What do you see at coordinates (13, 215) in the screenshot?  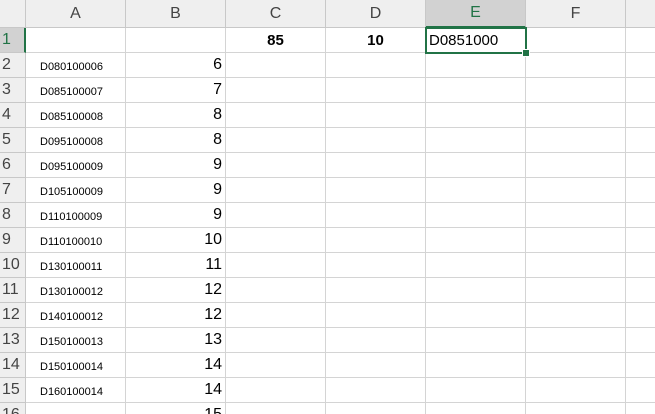 I see `row-header: 8` at bounding box center [13, 215].